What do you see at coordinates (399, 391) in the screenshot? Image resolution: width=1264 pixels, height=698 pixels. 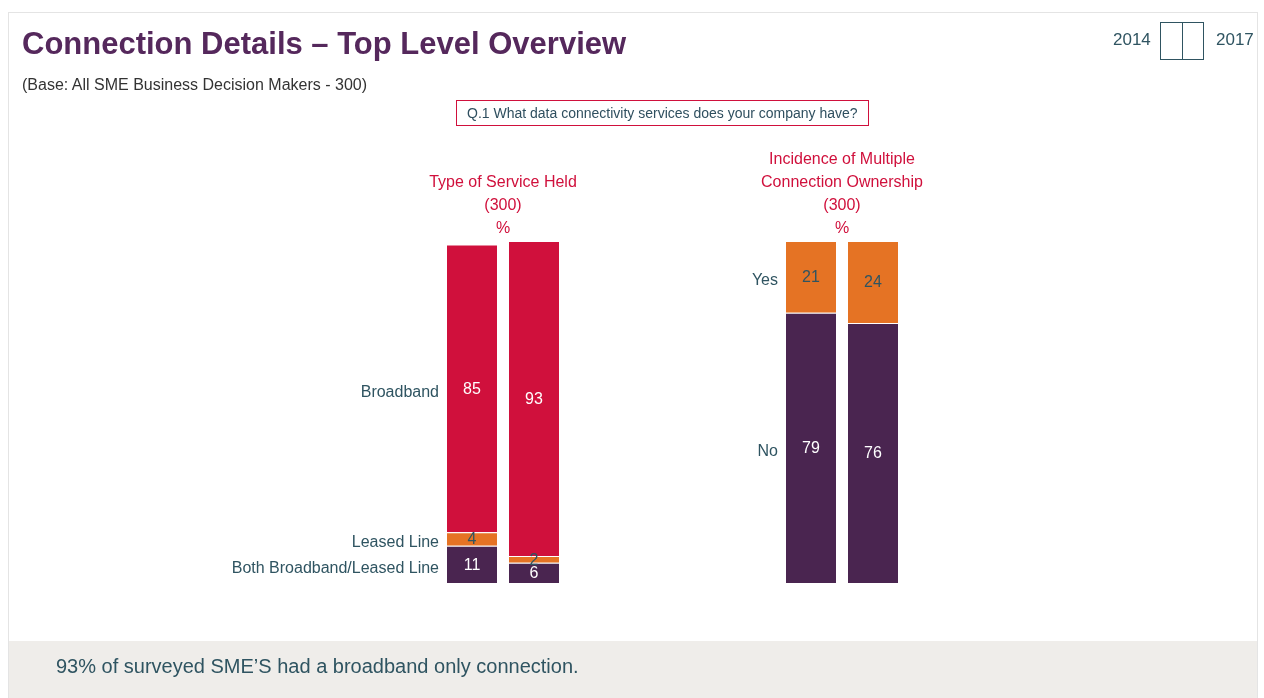 I see `series-label: Broadband` at bounding box center [399, 391].